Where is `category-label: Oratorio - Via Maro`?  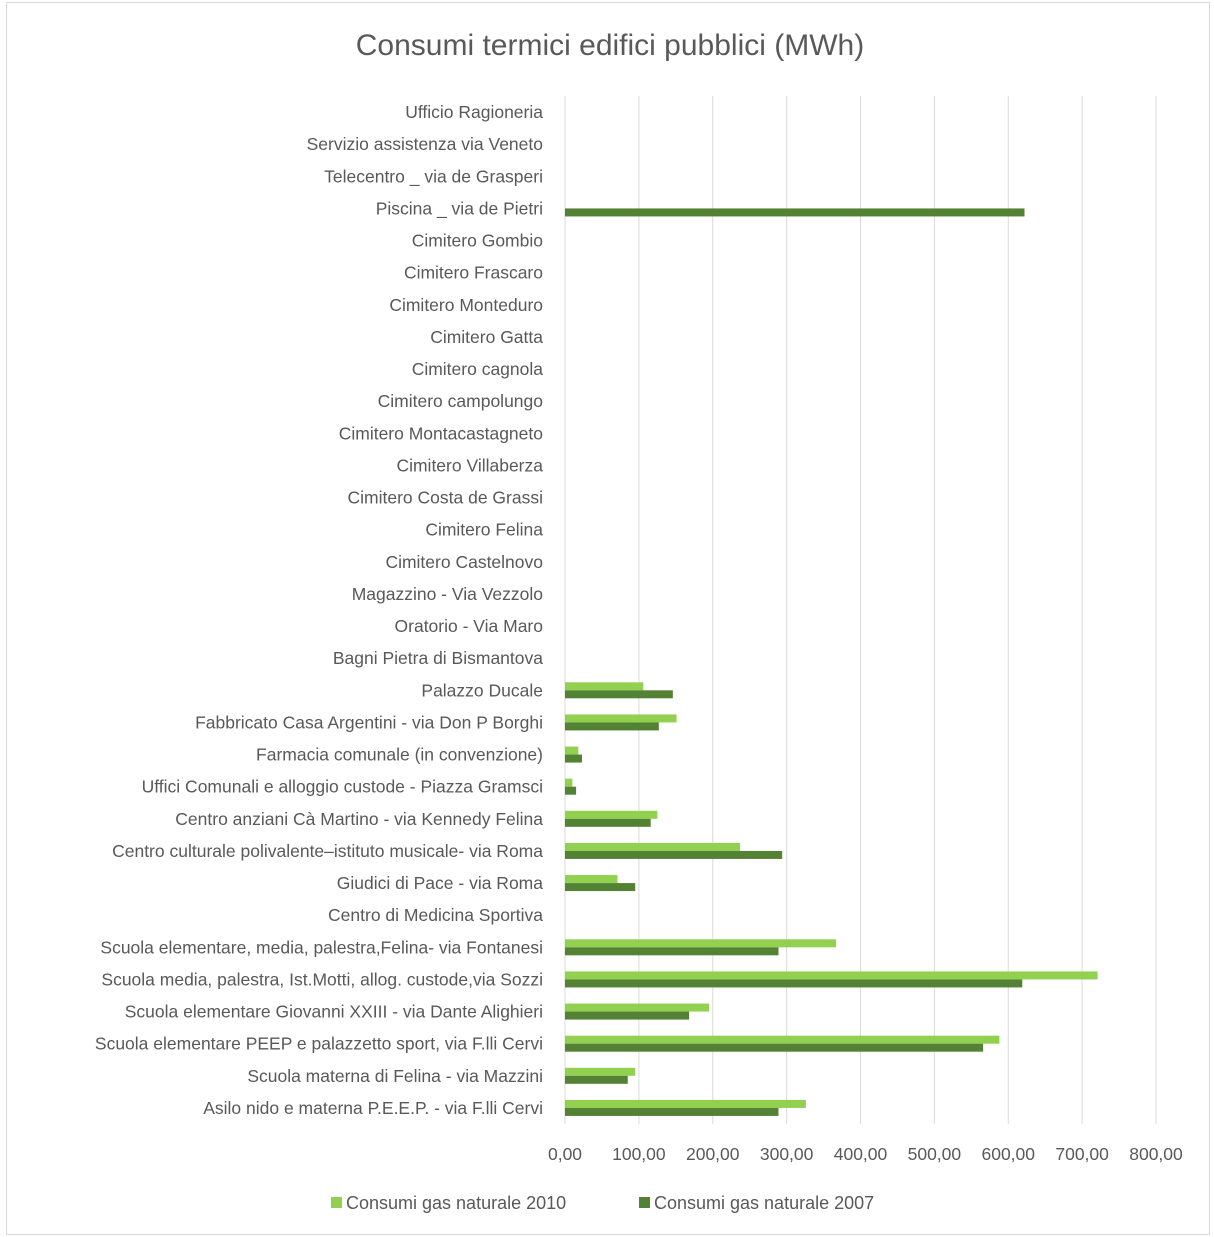 category-label: Oratorio - Via Maro is located at coordinates (469, 626).